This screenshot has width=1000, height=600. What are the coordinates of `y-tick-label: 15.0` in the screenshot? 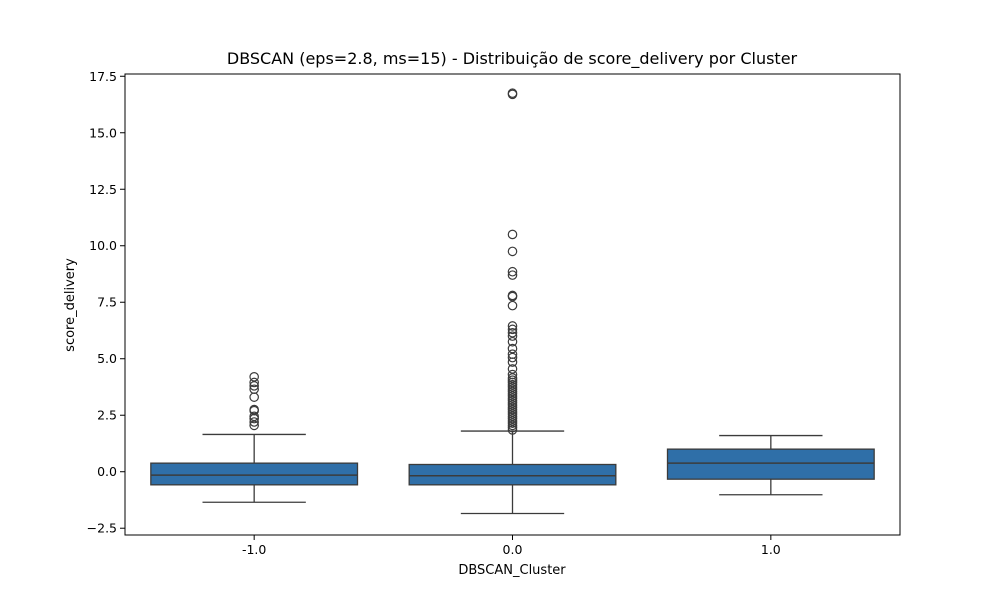 It's located at (103, 132).